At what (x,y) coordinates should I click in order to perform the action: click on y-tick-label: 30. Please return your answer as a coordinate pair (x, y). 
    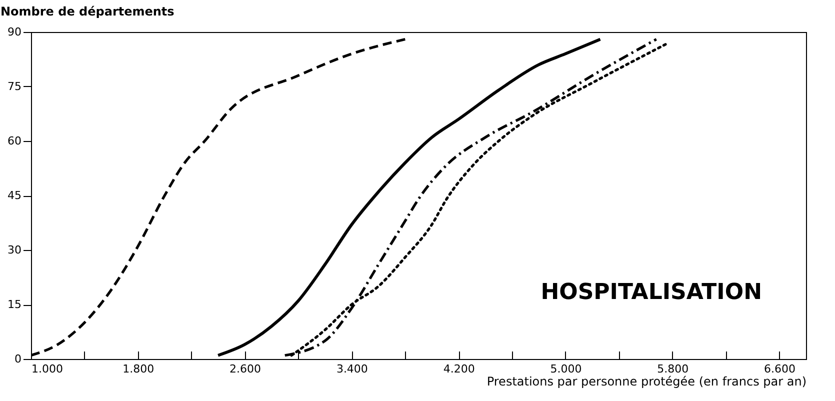
    Looking at the image, I should click on (15, 250).